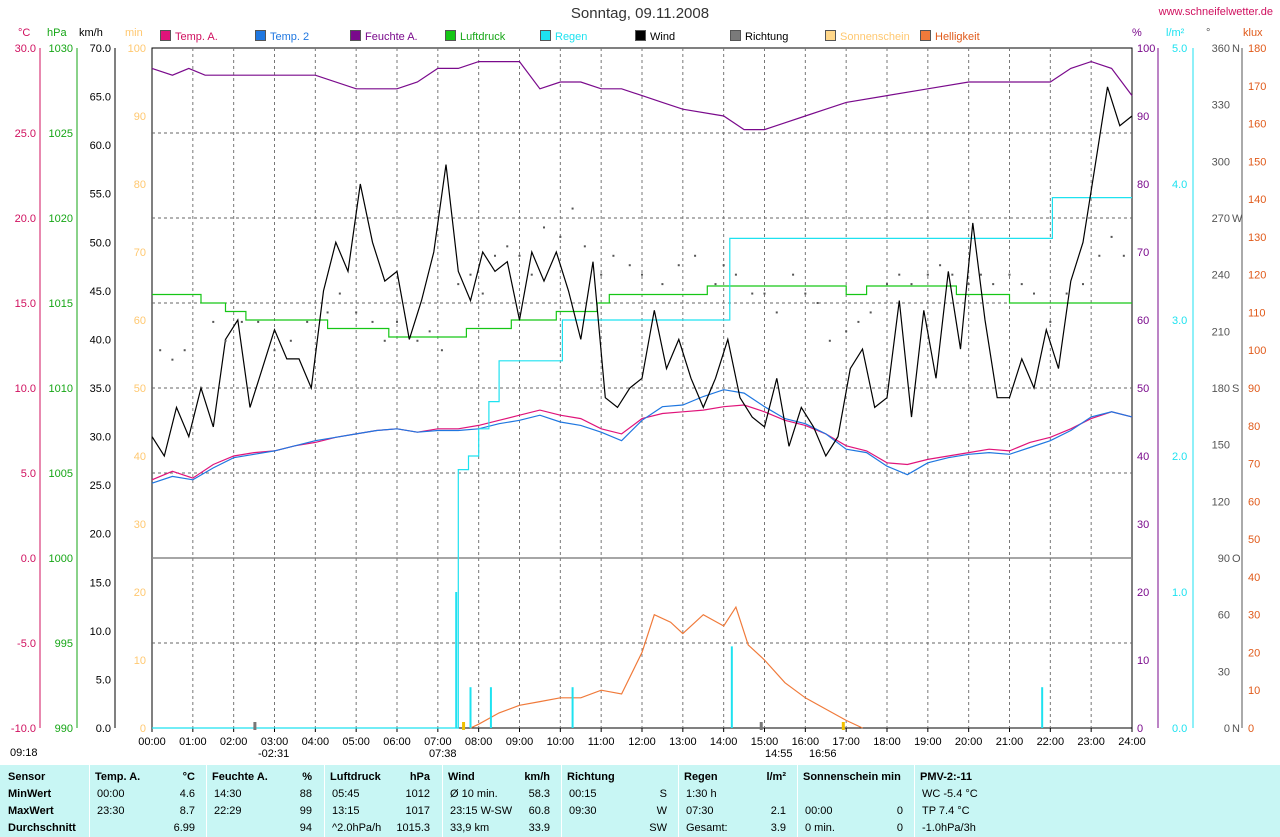  I want to click on table-cell-value: W, so click(661, 811).